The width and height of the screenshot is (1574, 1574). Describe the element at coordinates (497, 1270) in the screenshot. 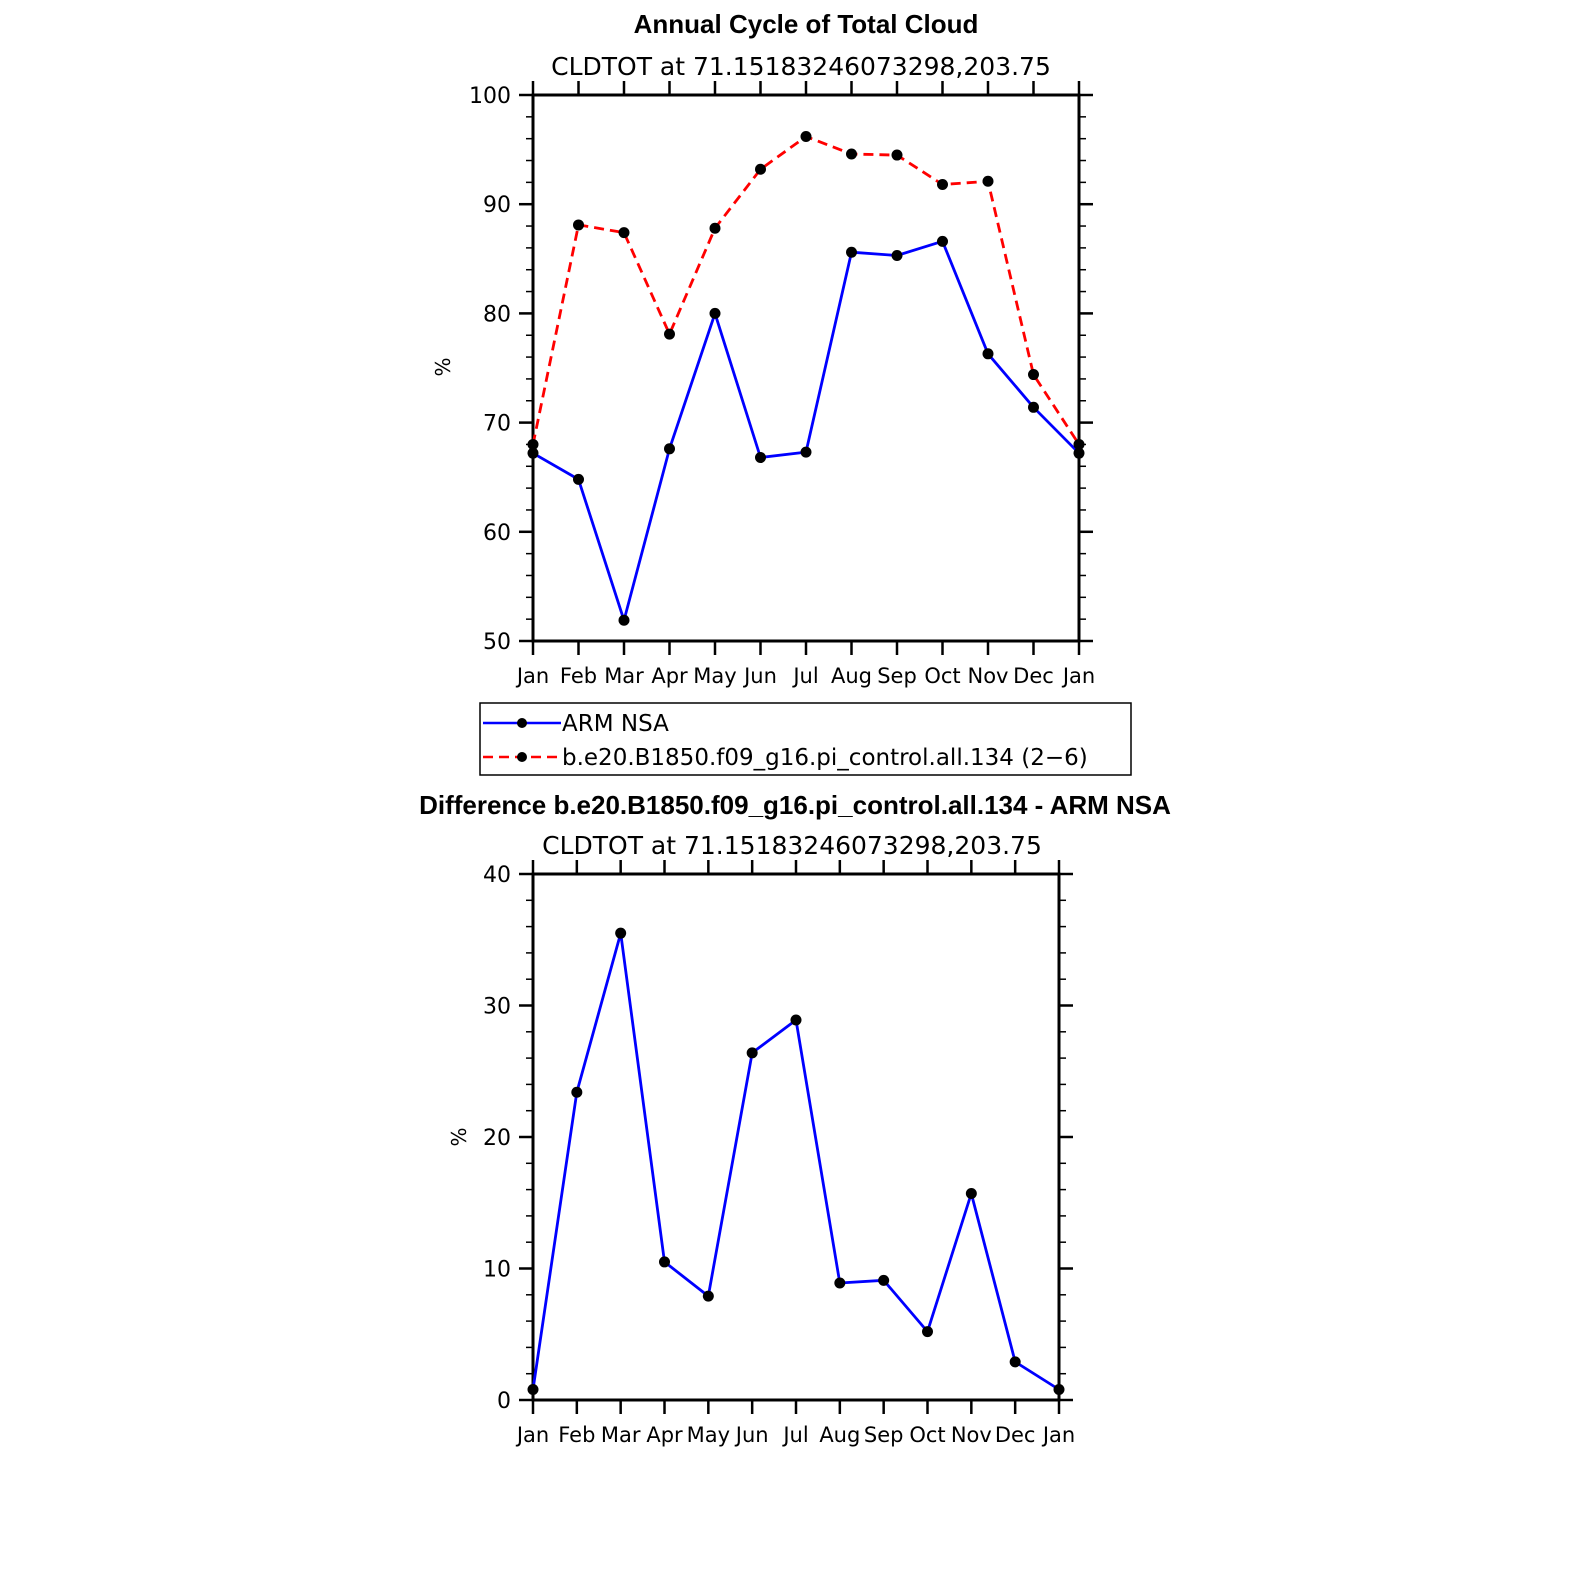

I see `y-tick-label: 10` at that location.